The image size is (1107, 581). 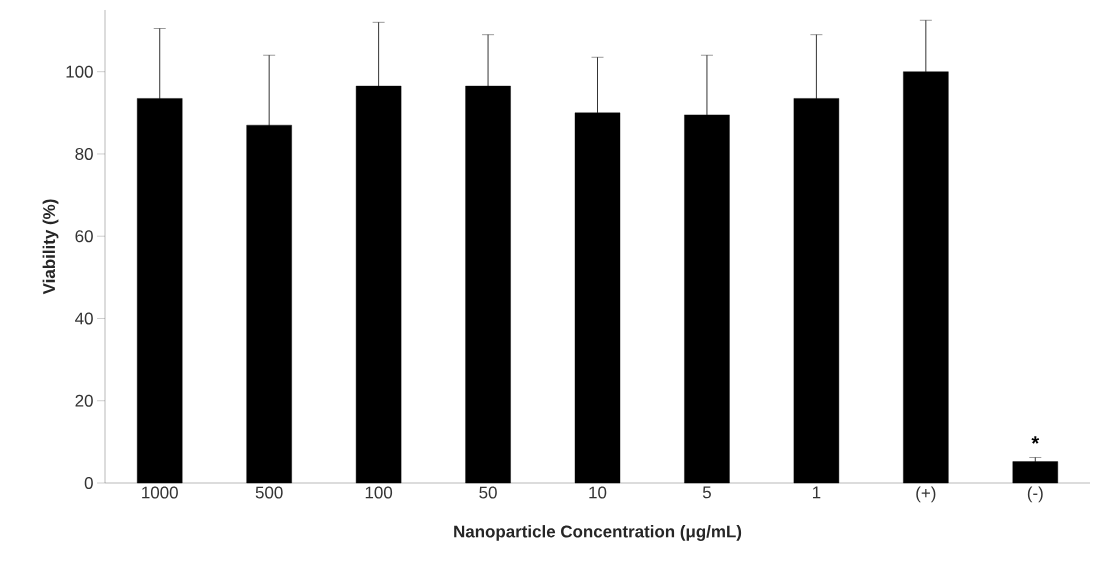 What do you see at coordinates (1035, 440) in the screenshot?
I see `annotation: *` at bounding box center [1035, 440].